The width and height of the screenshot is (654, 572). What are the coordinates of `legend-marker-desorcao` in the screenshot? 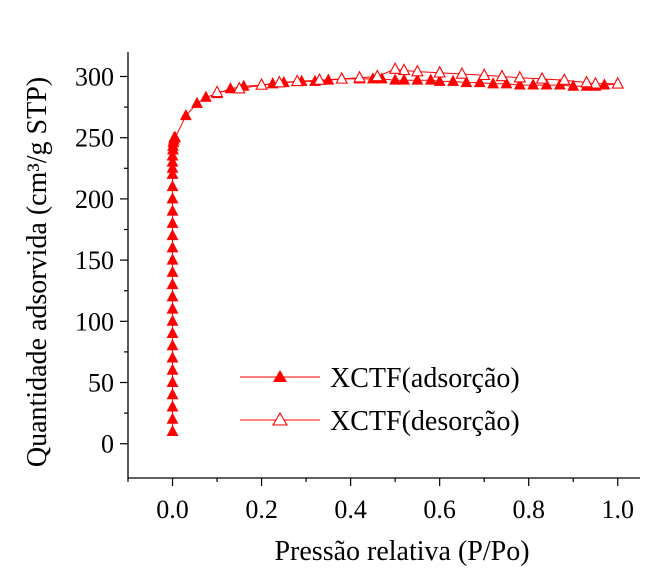 It's located at (280, 418).